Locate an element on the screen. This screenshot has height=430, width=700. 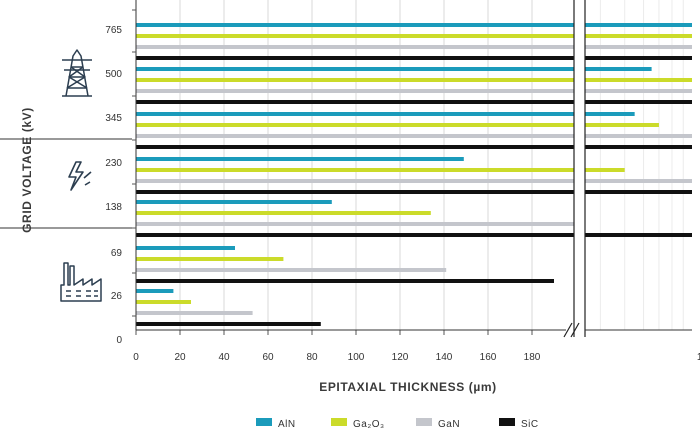
region-separators is located at coordinates (66, 183).